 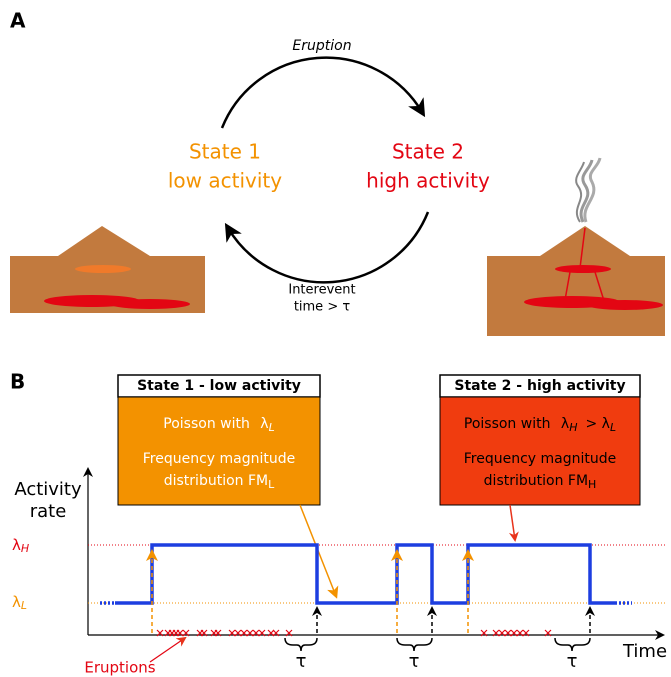 I want to click on text-part: >, so click(x=591, y=424).